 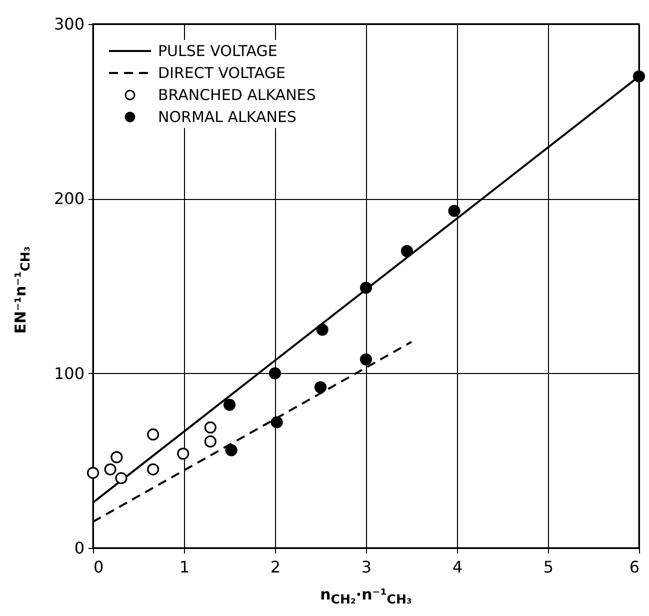 What do you see at coordinates (222, 73) in the screenshot?
I see `legend-label: DIRECT VOLTAGE` at bounding box center [222, 73].